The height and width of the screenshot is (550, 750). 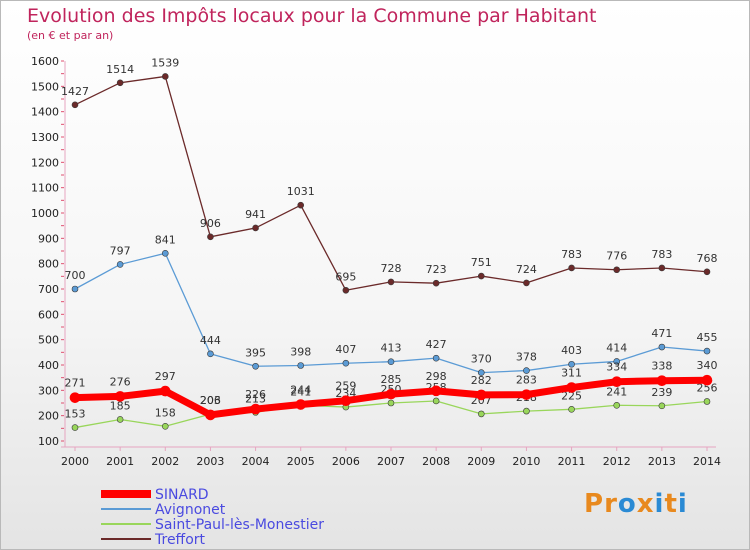 What do you see at coordinates (571, 395) in the screenshot?
I see `data-label-saint-paul-les-monestier: 225` at bounding box center [571, 395].